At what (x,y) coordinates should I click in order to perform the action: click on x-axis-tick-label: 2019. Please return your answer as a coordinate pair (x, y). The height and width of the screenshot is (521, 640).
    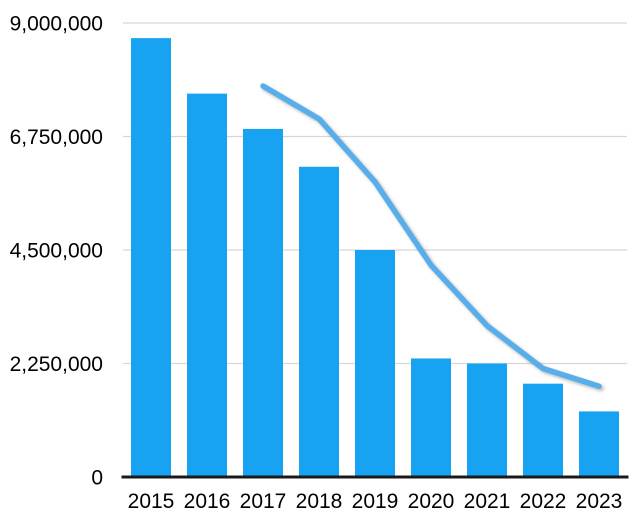
    Looking at the image, I should click on (375, 501).